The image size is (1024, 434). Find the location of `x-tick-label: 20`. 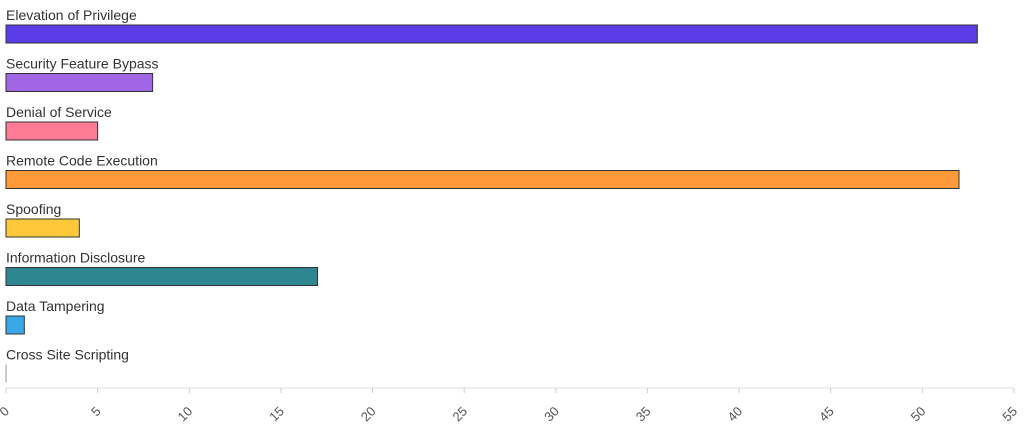

x-tick-label: 20 is located at coordinates (368, 414).